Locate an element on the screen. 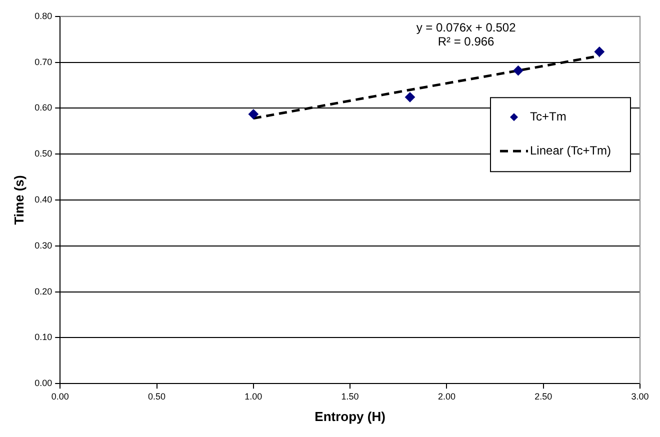 This screenshot has width=660, height=437. x-tick-label: 0.00 is located at coordinates (60, 396).